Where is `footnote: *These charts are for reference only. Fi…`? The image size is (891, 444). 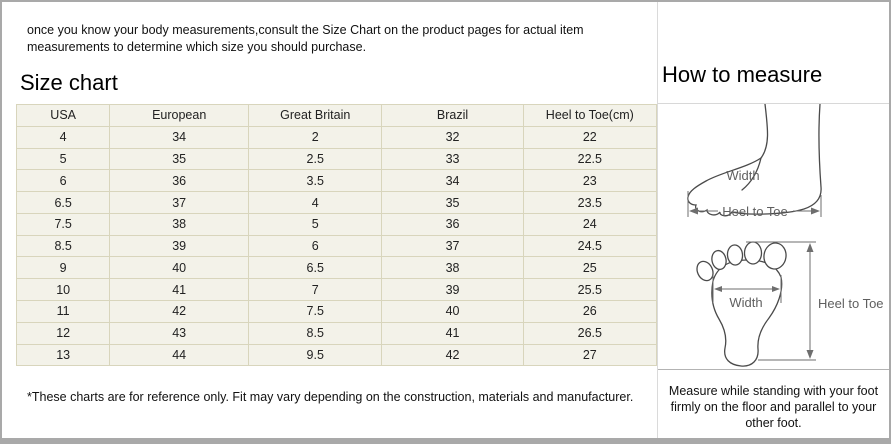 footnote: *These charts are for reference only. Fi… is located at coordinates (330, 397).